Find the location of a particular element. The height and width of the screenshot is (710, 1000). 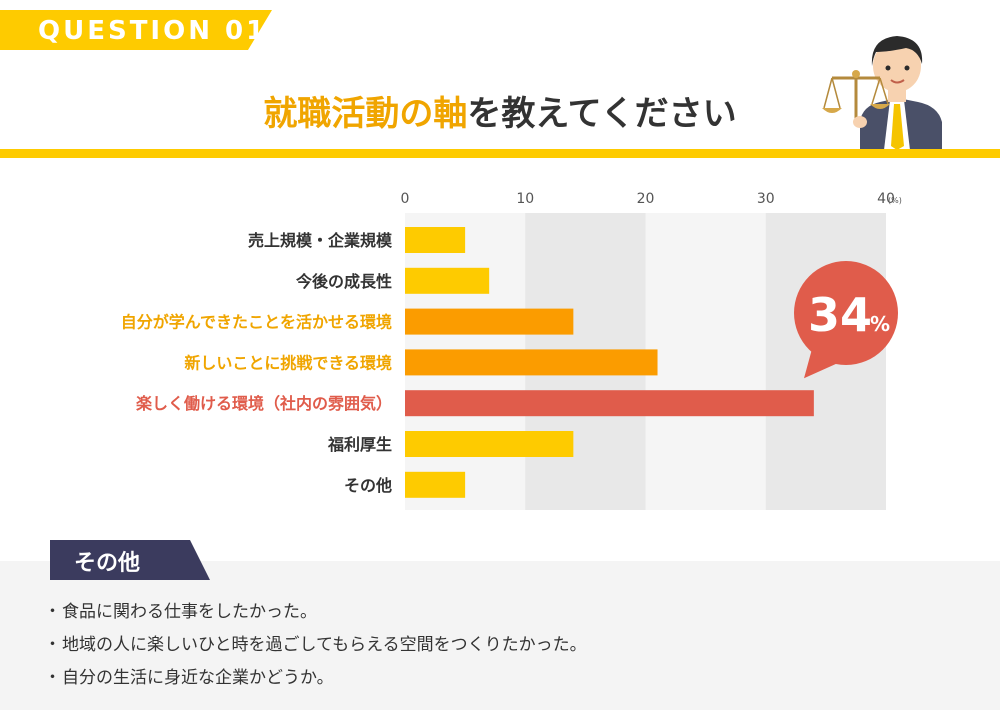

x-tick-label: 30 is located at coordinates (766, 199).